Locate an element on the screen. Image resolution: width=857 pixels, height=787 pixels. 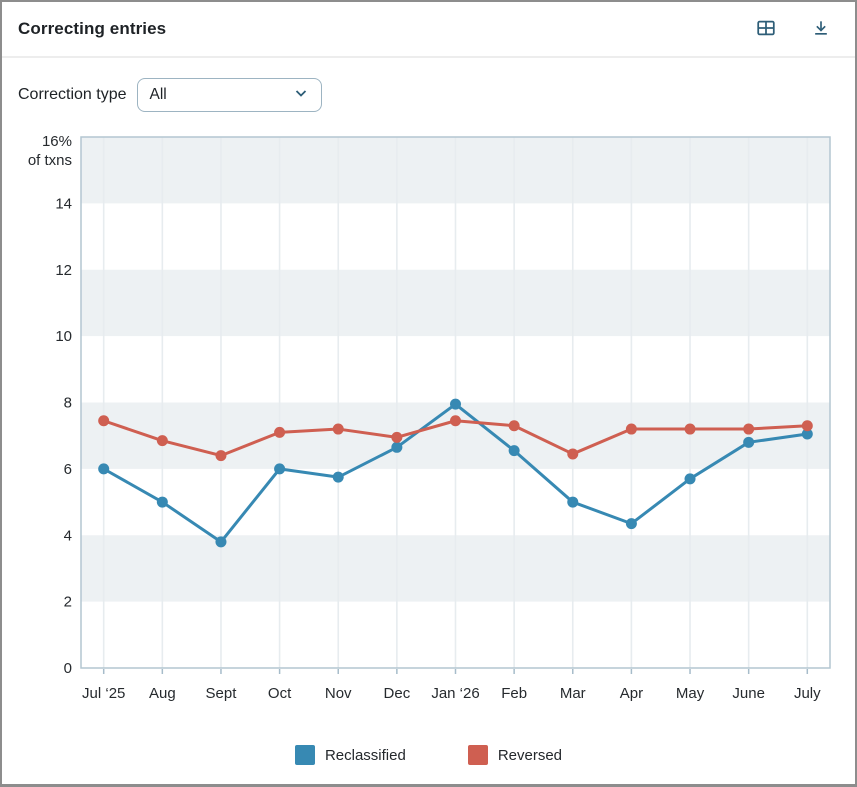
table-view-button is located at coordinates (766, 29).